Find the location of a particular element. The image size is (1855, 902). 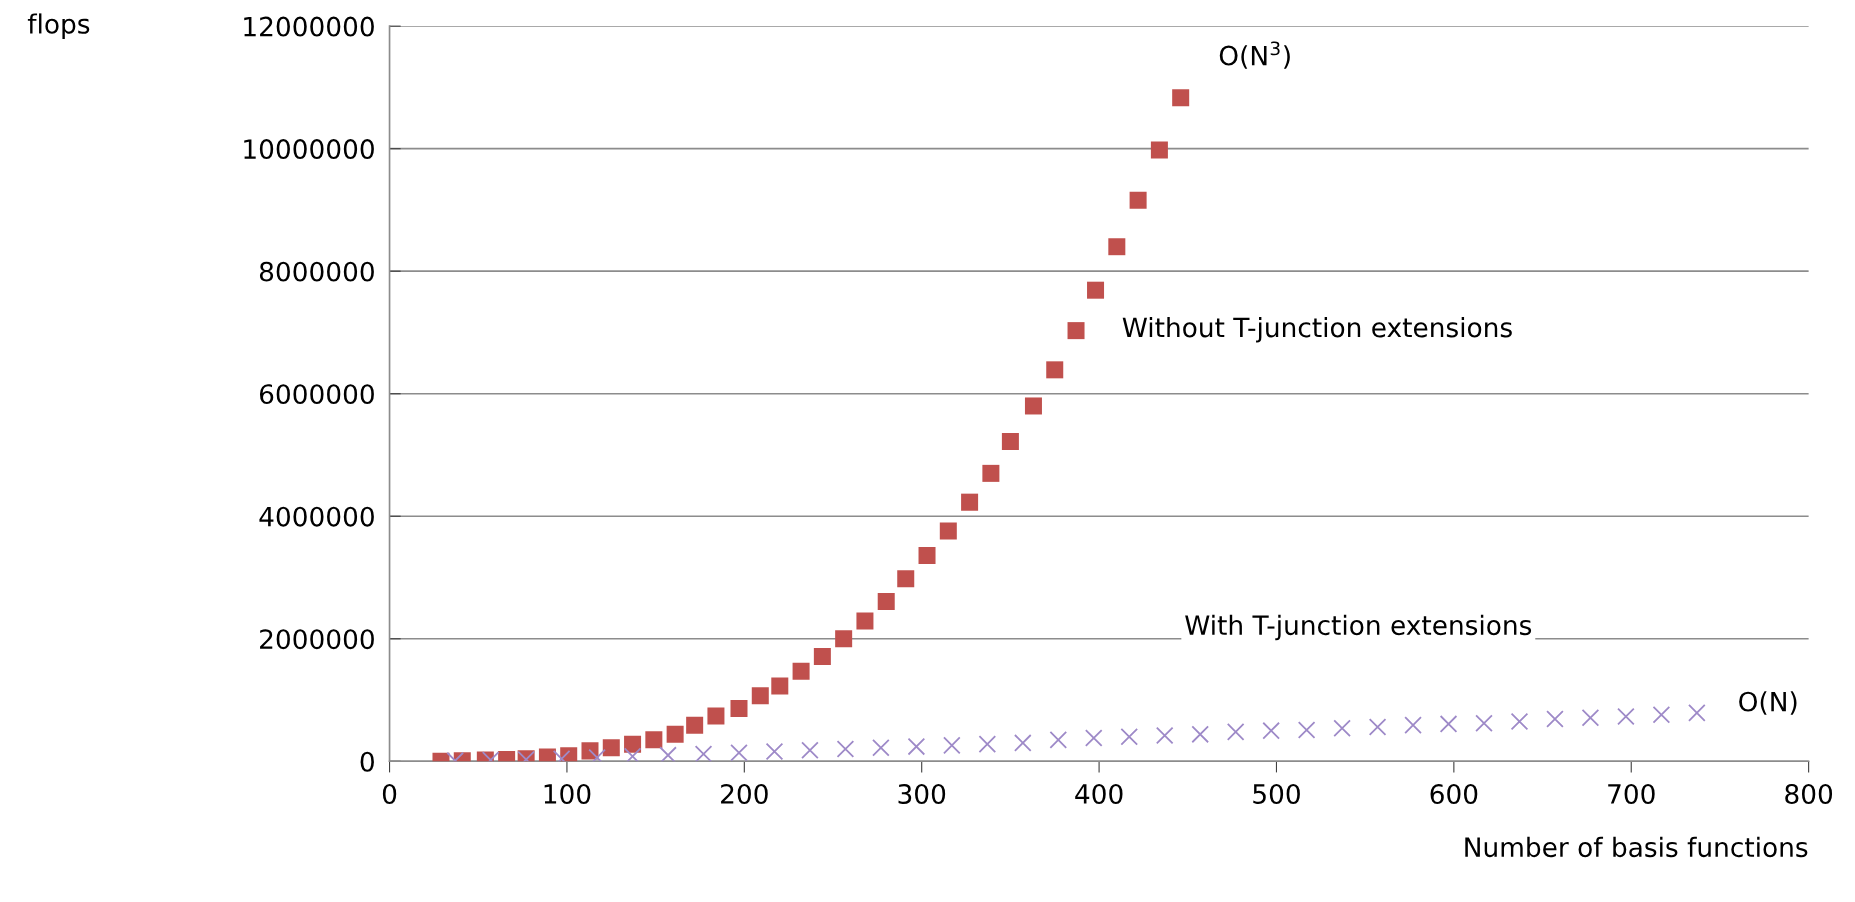

annotation: O(N$^{3}$) is located at coordinates (1254, 55).